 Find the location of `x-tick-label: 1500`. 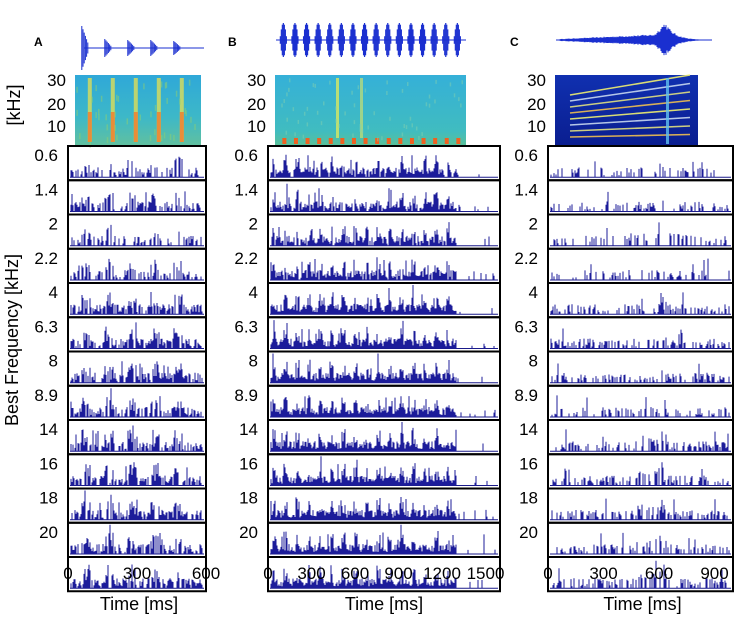

x-tick-label: 1500 is located at coordinates (486, 573).